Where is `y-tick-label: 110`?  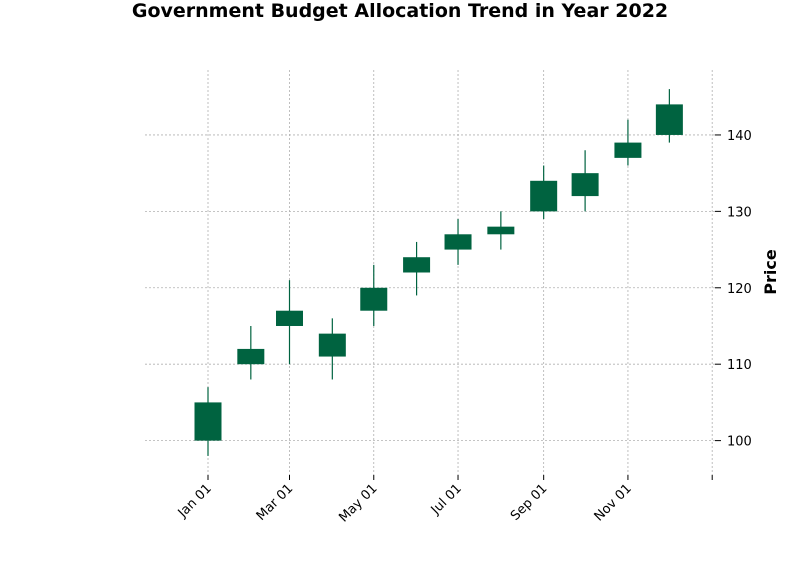
y-tick-label: 110 is located at coordinates (739, 365).